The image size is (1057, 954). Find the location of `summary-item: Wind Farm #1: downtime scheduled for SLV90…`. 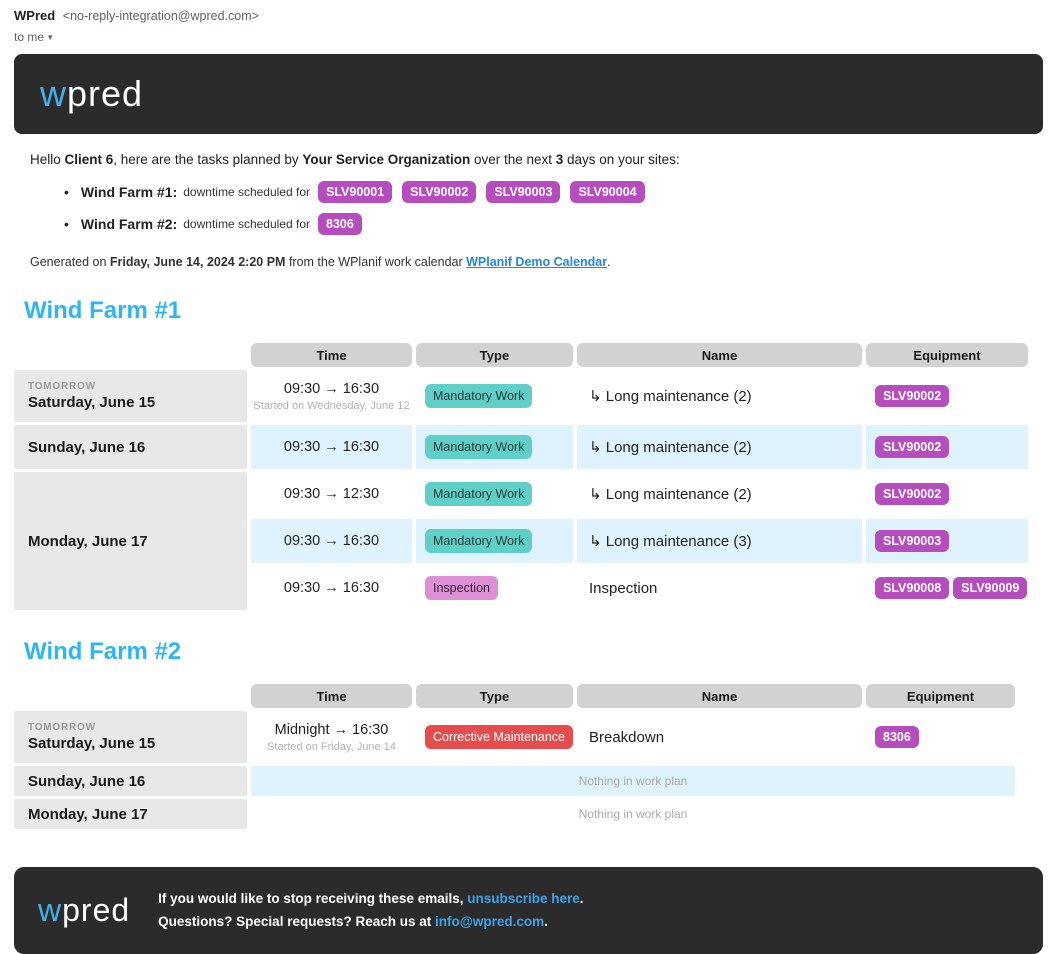

summary-item: Wind Farm #1: downtime scheduled for SLV90… is located at coordinates (553, 192).